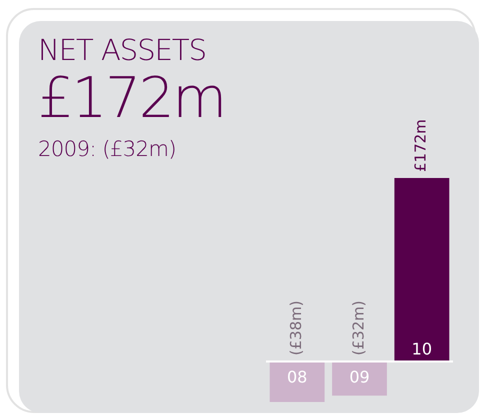 The width and height of the screenshot is (482, 420). What do you see at coordinates (122, 50) in the screenshot?
I see `chart-title: NET ASSETS` at bounding box center [122, 50].